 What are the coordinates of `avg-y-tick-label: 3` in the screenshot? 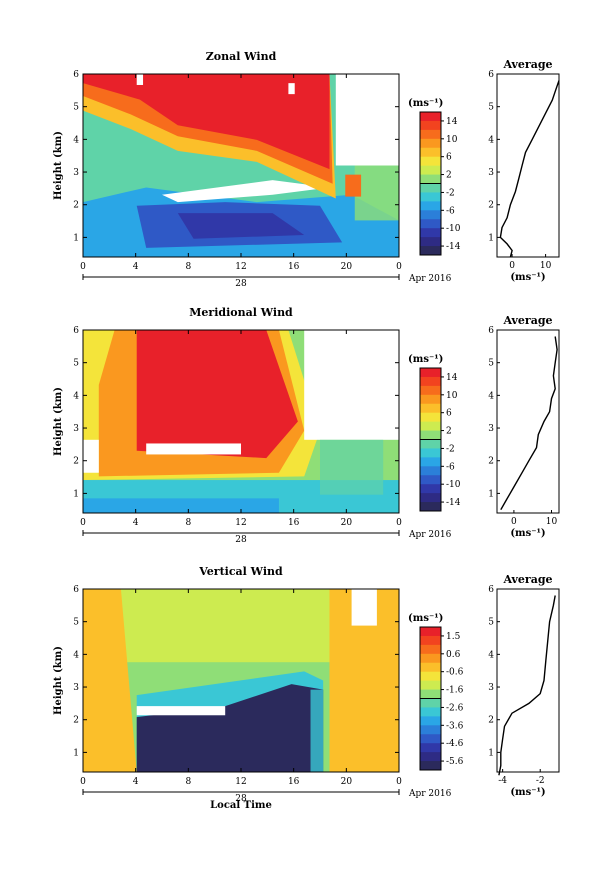 It's located at (491, 429).